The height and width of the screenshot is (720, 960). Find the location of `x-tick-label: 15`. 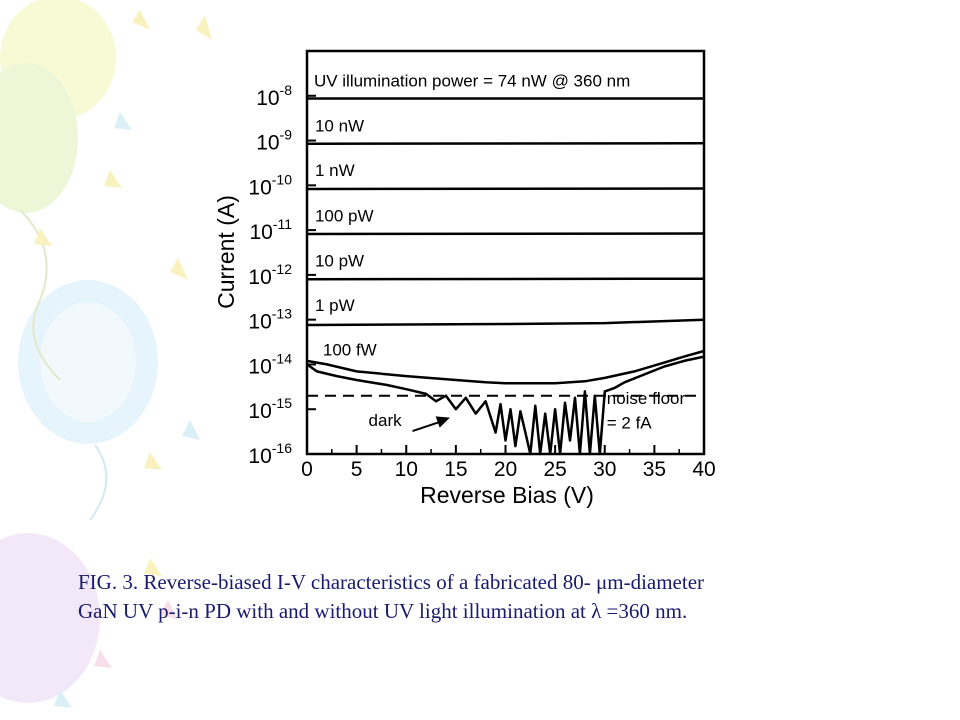

x-tick-label: 15 is located at coordinates (455, 469).